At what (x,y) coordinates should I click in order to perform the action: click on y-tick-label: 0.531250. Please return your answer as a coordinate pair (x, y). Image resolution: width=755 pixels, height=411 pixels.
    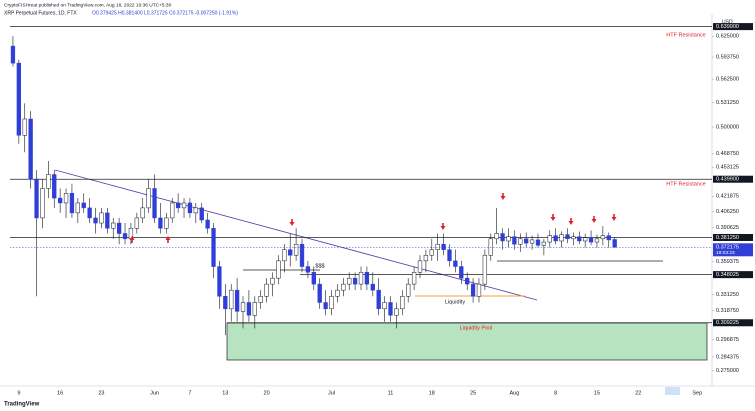
    Looking at the image, I should click on (727, 103).